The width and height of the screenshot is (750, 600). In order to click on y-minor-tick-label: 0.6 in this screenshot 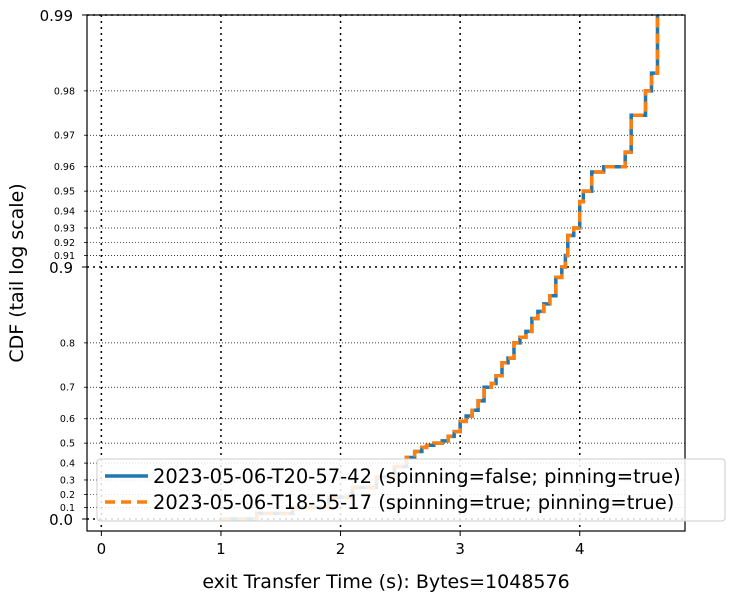, I will do `click(67, 419)`.